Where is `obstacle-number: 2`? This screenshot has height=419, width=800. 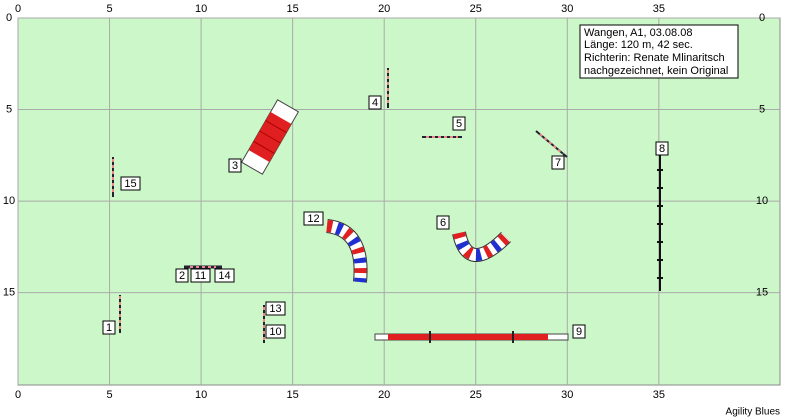 obstacle-number: 2 is located at coordinates (182, 276).